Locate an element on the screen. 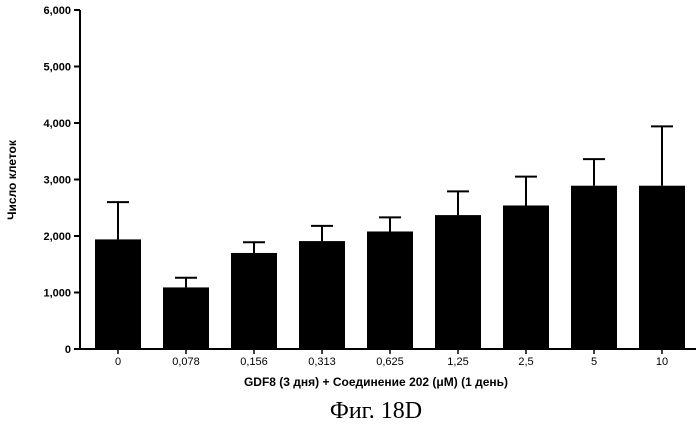 The width and height of the screenshot is (699, 429). y-tick-label: 2,000 is located at coordinates (57, 237).